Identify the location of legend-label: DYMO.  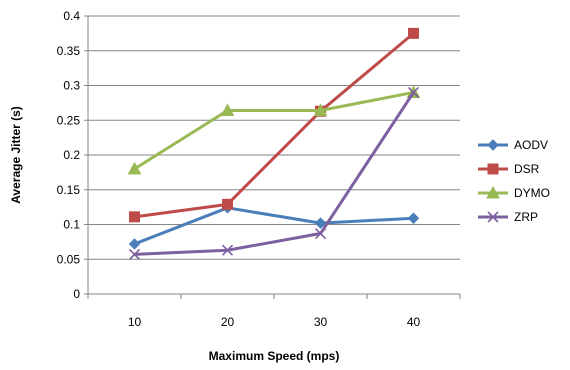
(532, 193).